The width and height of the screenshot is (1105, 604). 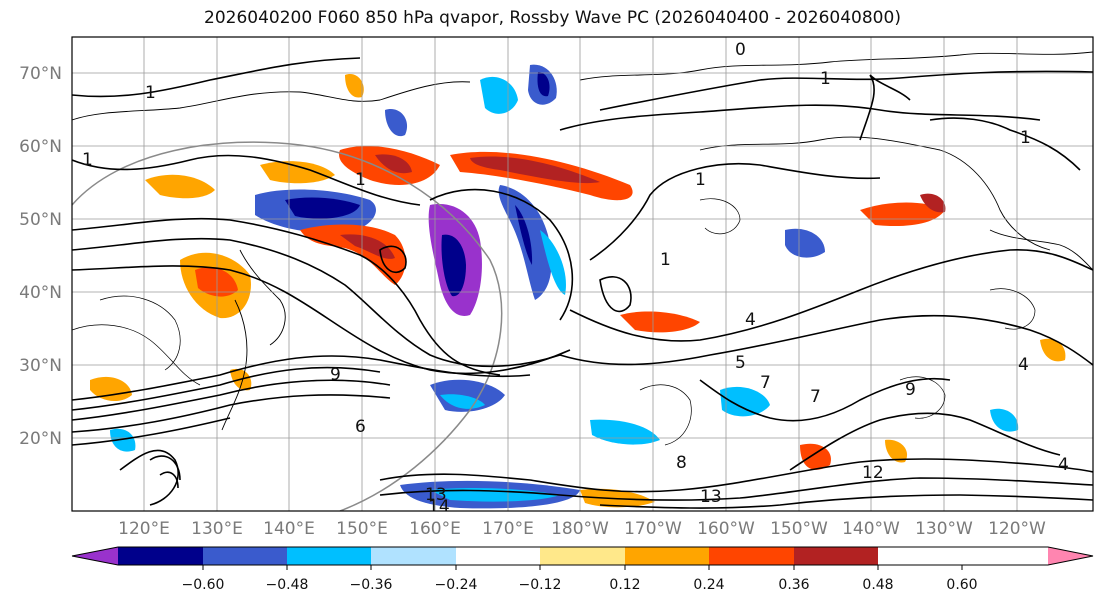 I want to click on lat-label-70n: 70°N, so click(x=40, y=74).